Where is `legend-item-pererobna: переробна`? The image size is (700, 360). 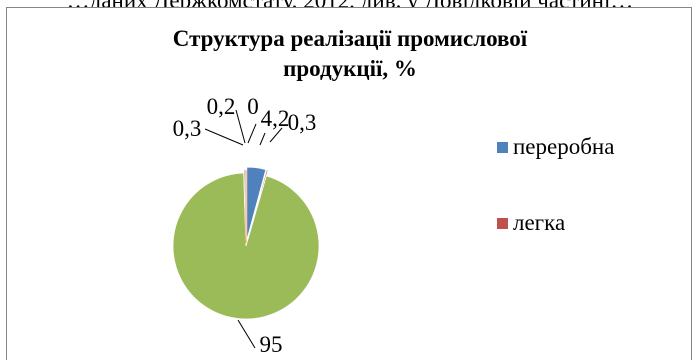
legend-item-pererobna: переробна is located at coordinates (555, 147).